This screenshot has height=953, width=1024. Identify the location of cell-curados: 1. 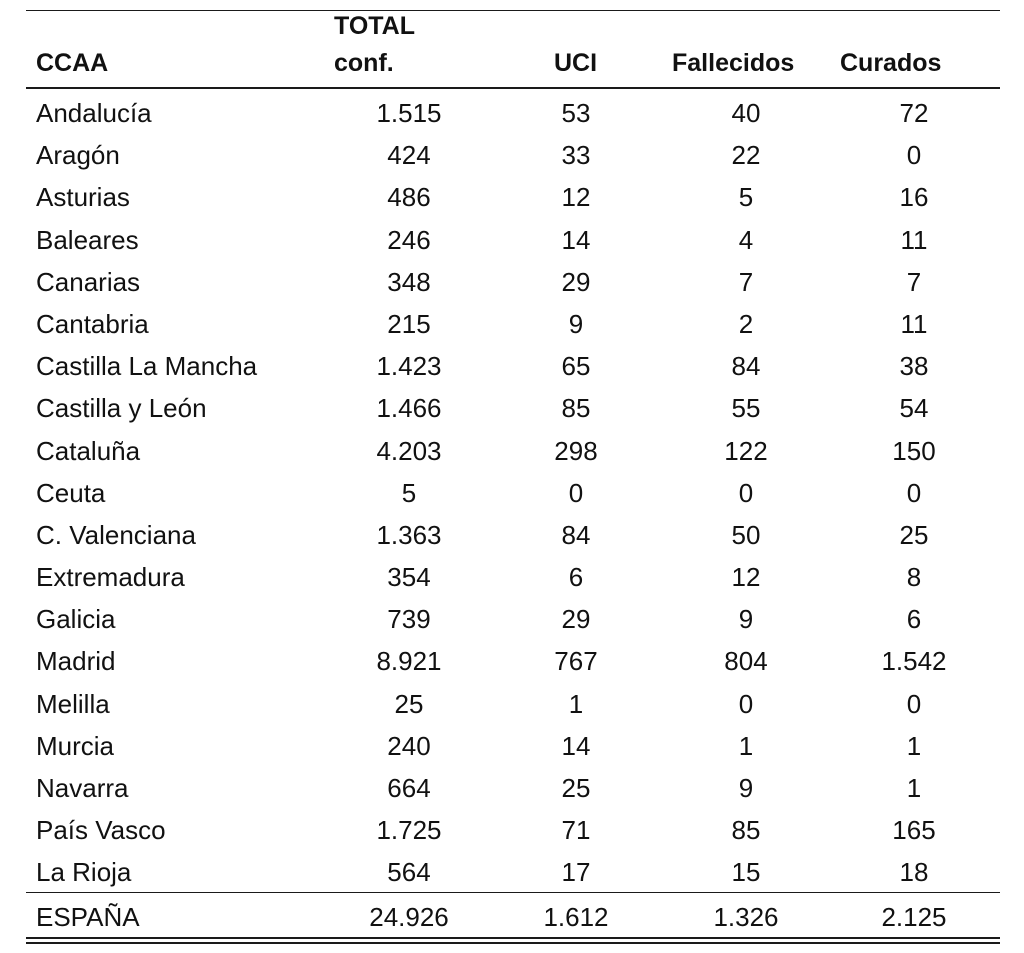
(914, 788).